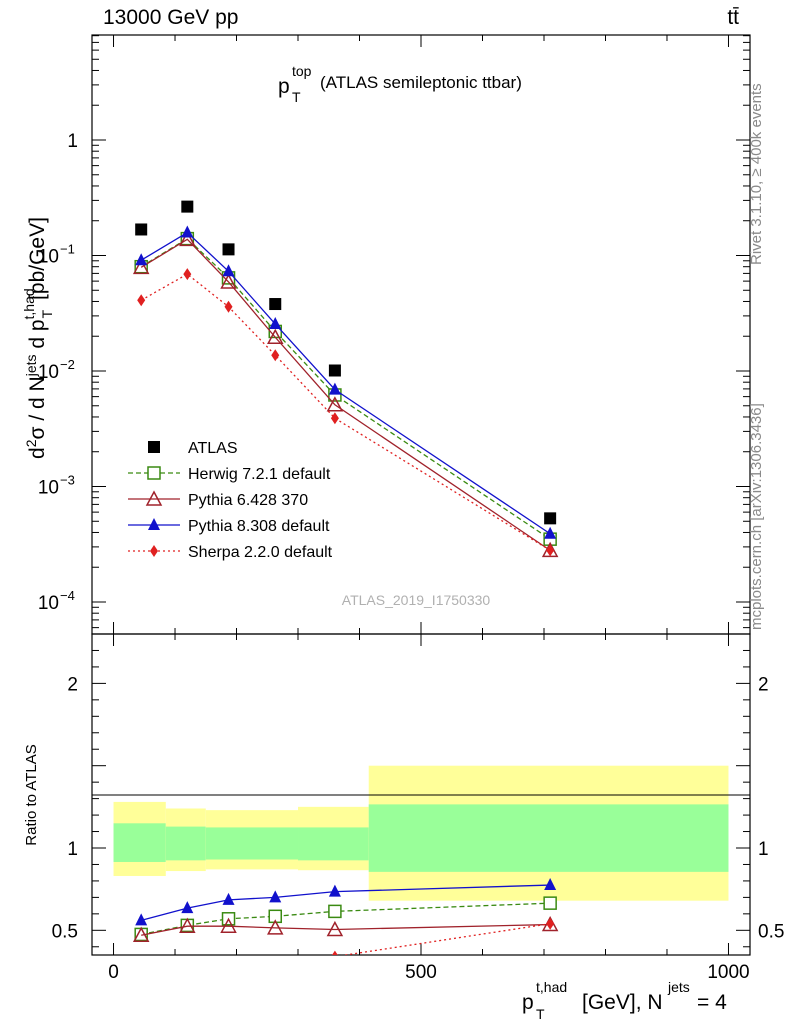 This screenshot has width=786, height=1024. What do you see at coordinates (446, 939) in the screenshot?
I see `ratio-line-sherpa-2-2-0-default` at bounding box center [446, 939].